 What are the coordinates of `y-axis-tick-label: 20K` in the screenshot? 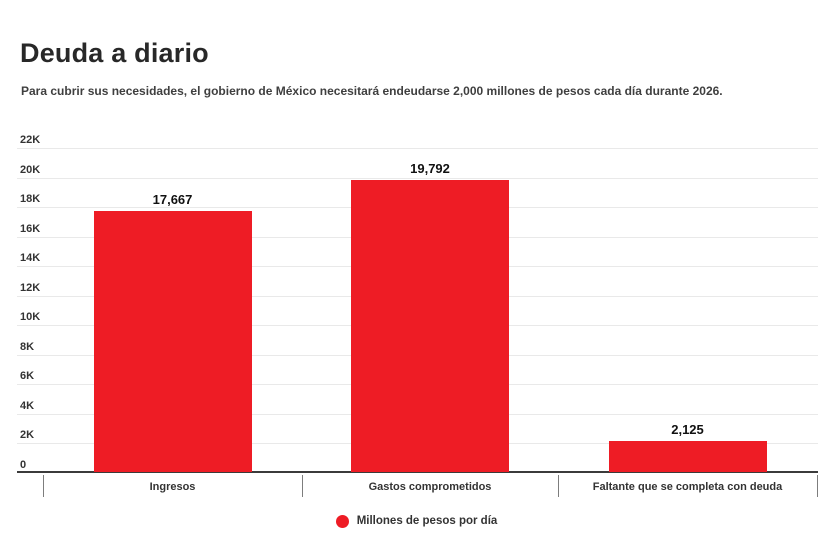 It's located at (30, 169).